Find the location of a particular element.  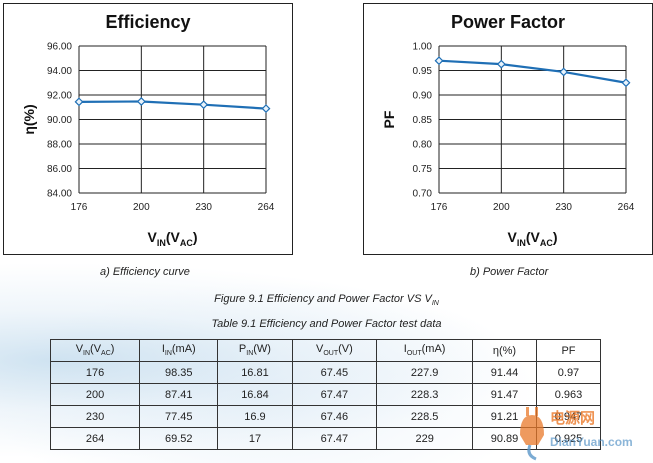

efficiency-caption: a) Efficiency curve is located at coordinates (145, 272).